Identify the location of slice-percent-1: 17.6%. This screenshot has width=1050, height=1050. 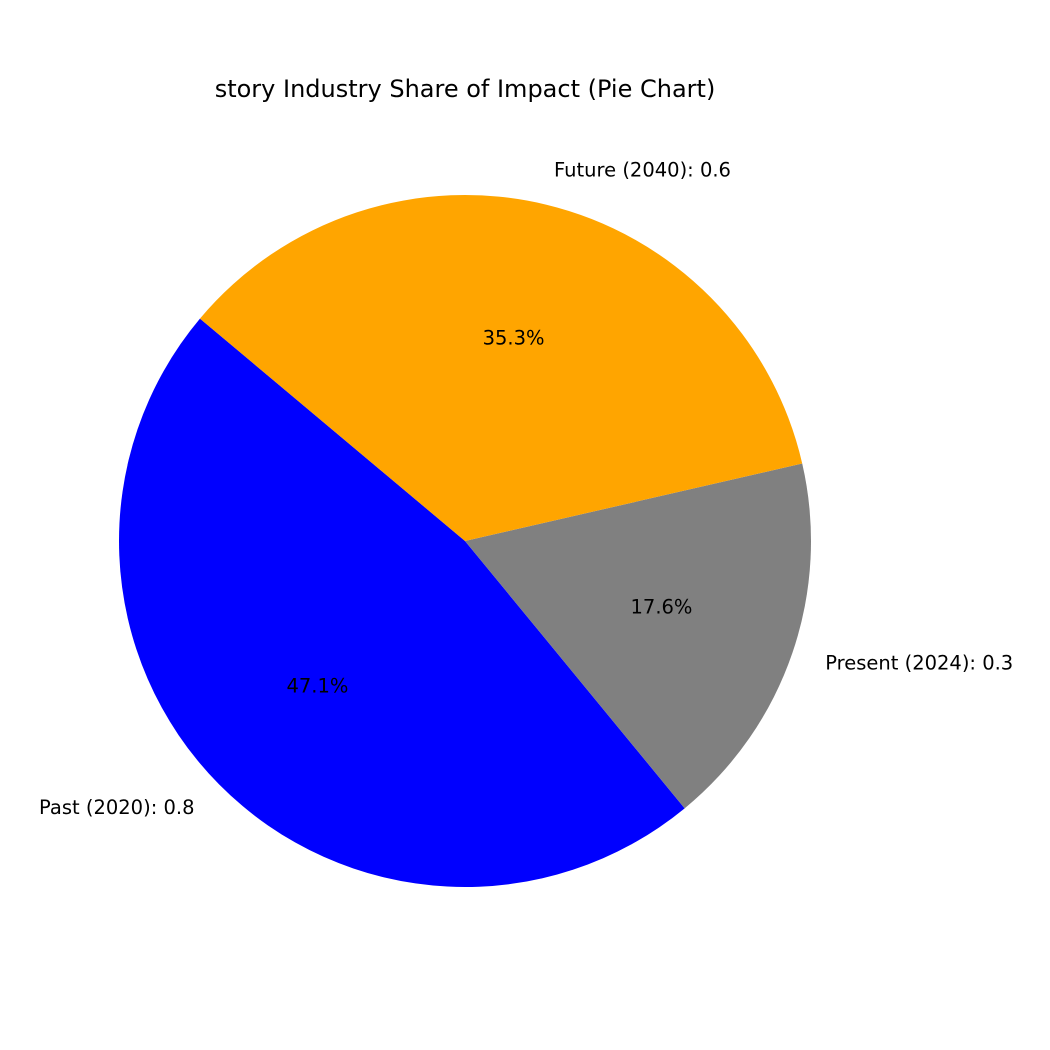
(662, 606).